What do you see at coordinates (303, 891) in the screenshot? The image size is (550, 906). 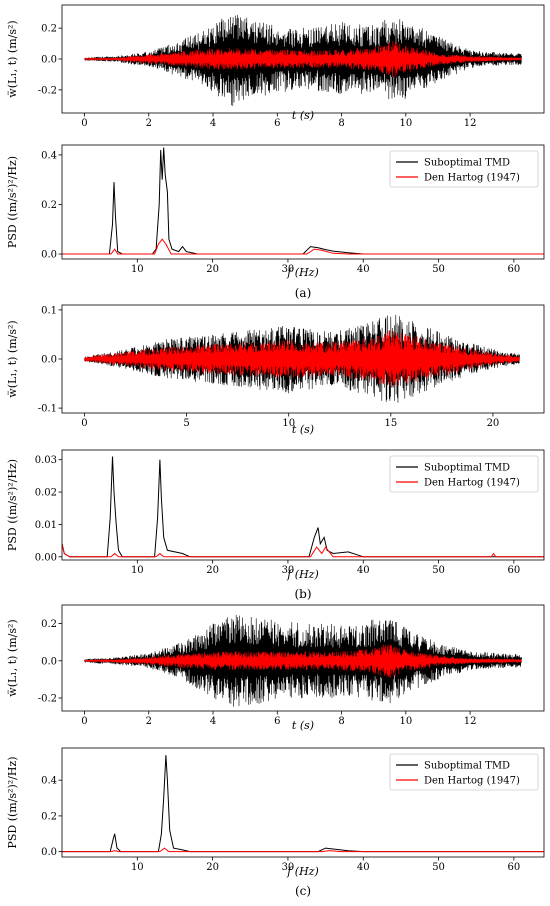 I see `panel-caption: (c)` at bounding box center [303, 891].